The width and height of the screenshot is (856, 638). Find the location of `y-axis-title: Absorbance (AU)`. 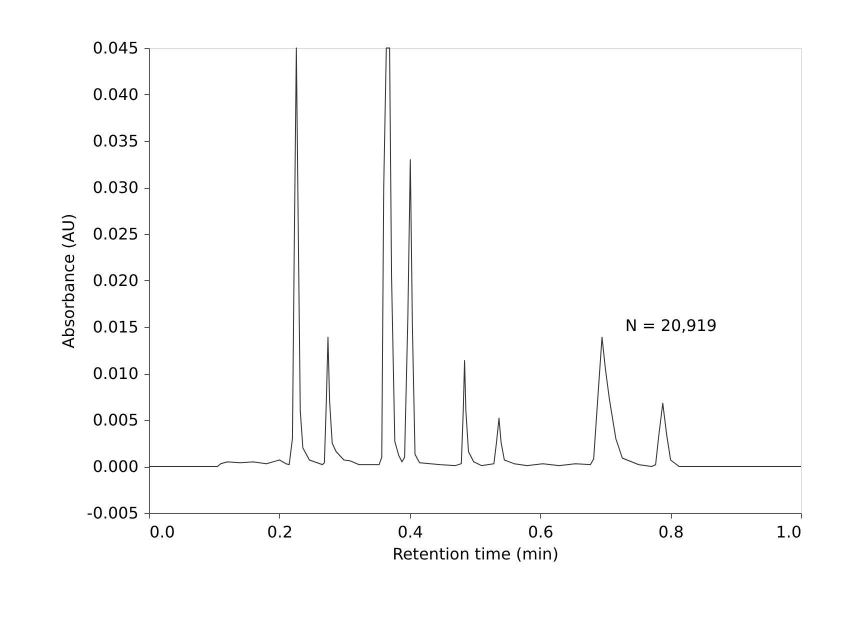

y-axis-title: Absorbance (AU) is located at coordinates (68, 281).